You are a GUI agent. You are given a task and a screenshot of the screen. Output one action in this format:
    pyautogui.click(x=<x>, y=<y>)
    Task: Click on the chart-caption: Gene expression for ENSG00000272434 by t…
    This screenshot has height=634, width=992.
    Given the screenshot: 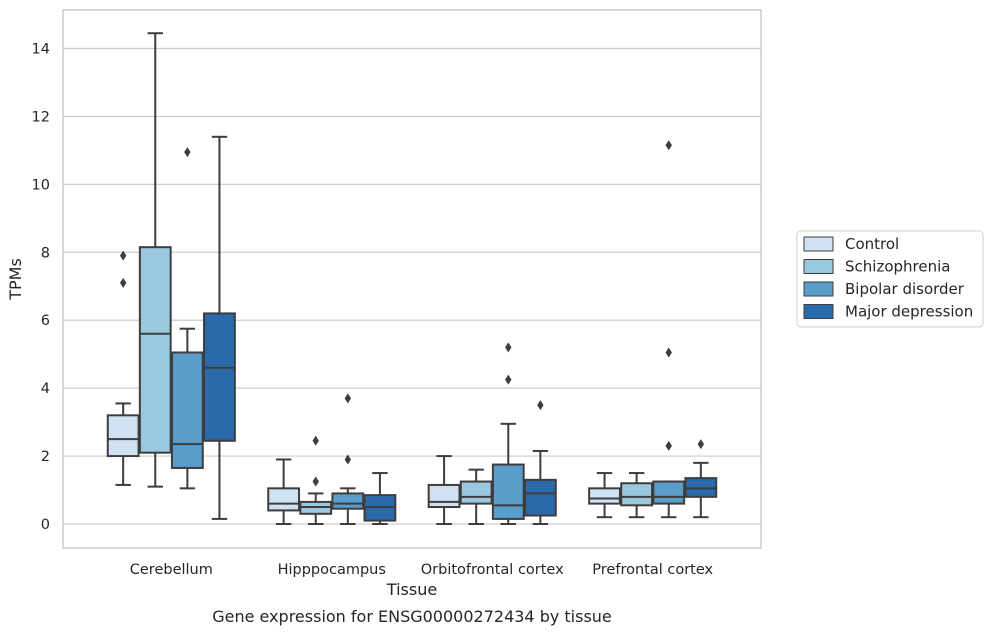 What is the action you would take?
    pyautogui.click(x=412, y=616)
    